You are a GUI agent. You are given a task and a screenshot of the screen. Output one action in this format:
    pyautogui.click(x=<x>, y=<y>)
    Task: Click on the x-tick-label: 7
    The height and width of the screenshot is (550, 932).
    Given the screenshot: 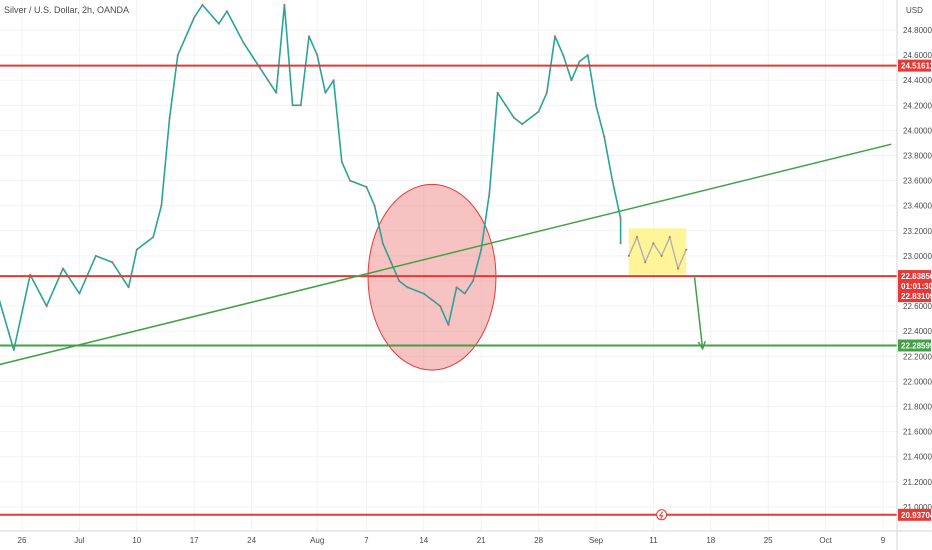 What is the action you would take?
    pyautogui.click(x=366, y=540)
    